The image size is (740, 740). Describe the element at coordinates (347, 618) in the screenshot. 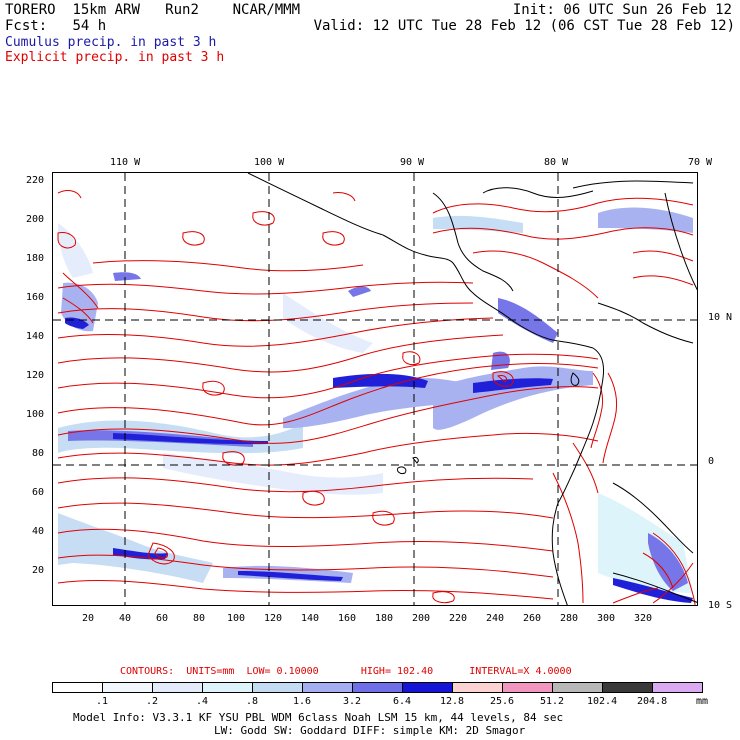

I see `bottom-axis-label: 160` at that location.